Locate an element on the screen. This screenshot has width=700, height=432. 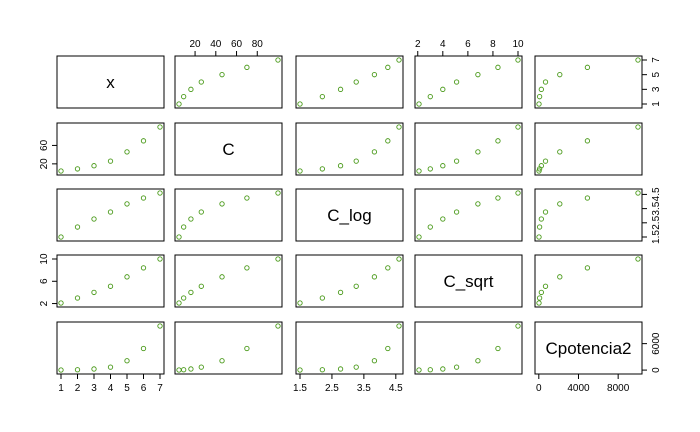
left-axis-C_sqrt: 2 6 10 is located at coordinates (48, 279).